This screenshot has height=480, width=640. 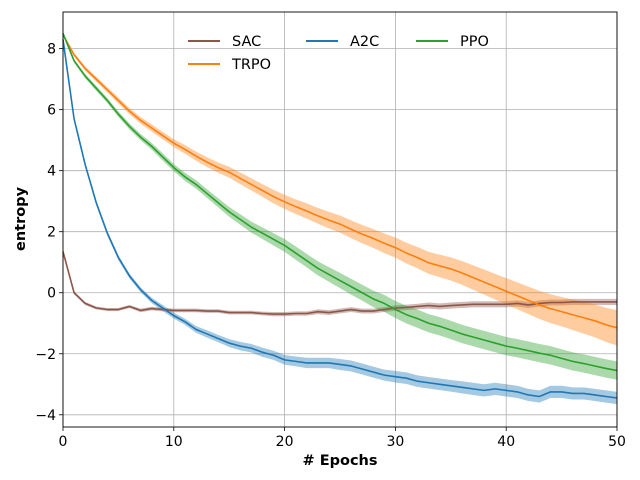 What do you see at coordinates (617, 442) in the screenshot?
I see `x-tick-label: 50` at bounding box center [617, 442].